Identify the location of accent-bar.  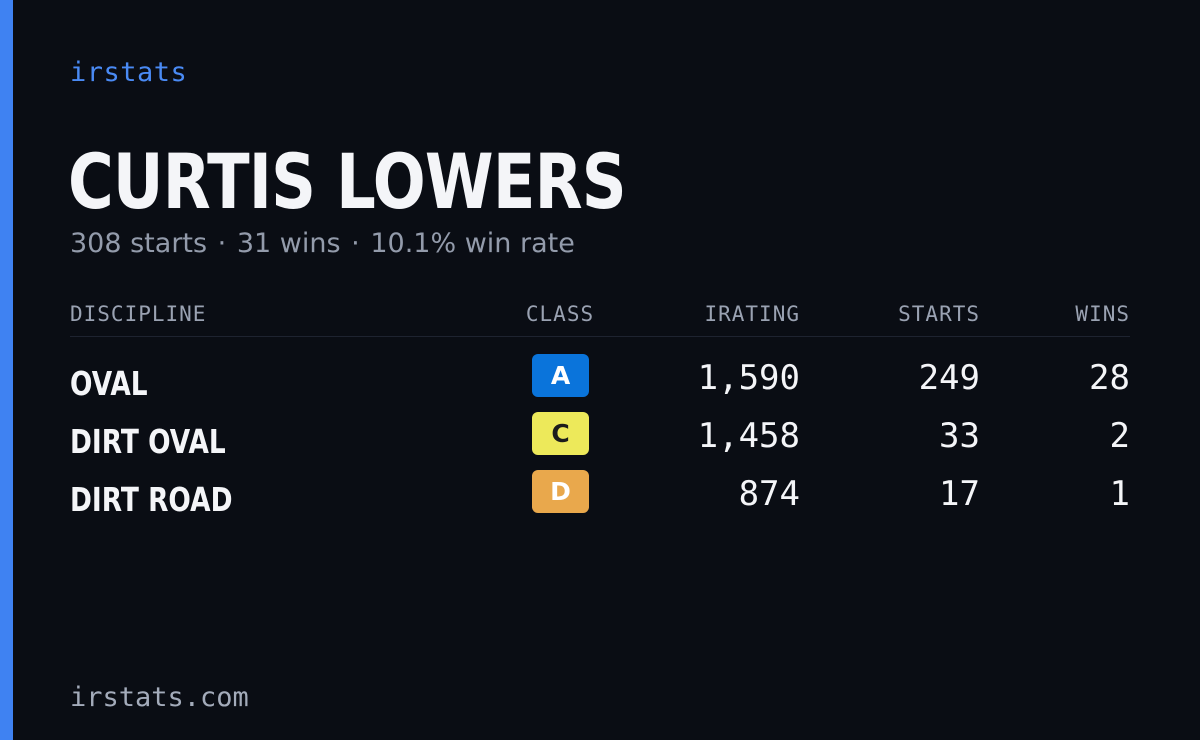
(6, 370).